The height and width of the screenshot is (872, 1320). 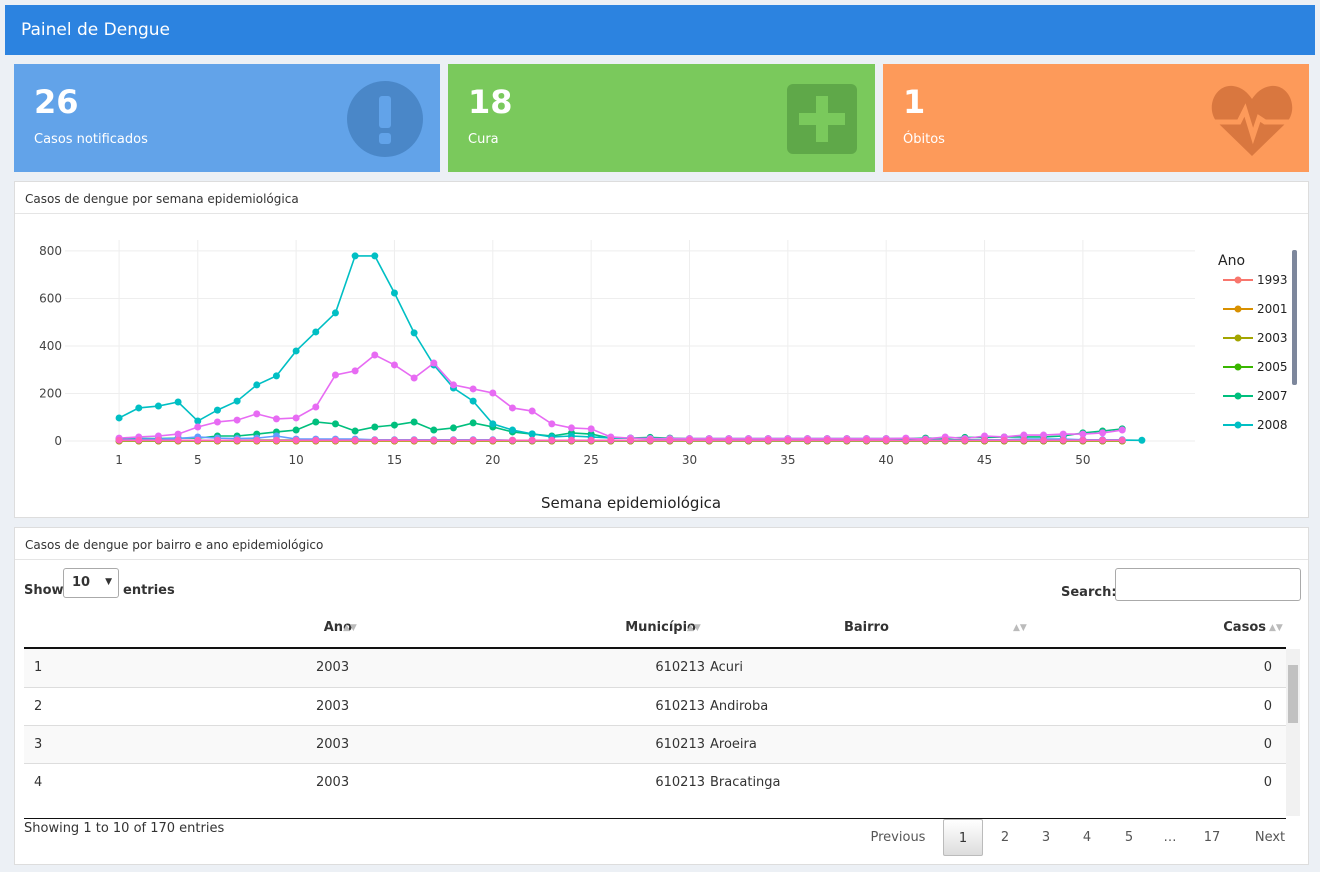 I want to click on page-button: 4, so click(x=1087, y=837).